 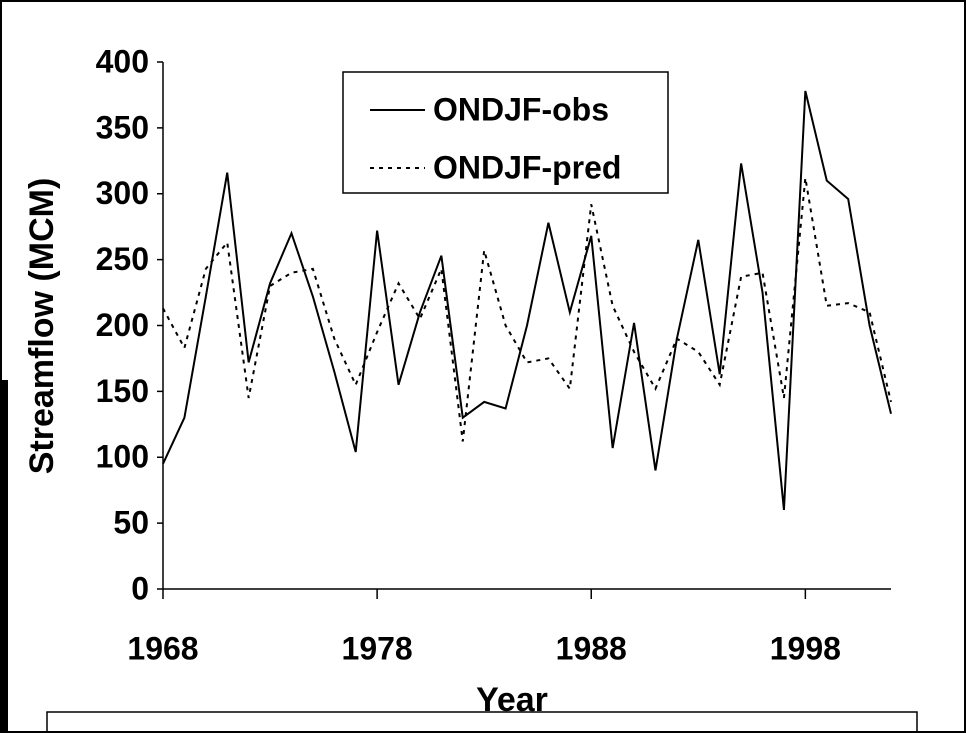 I want to click on legend-label: ONDJF-obs, so click(x=521, y=109).